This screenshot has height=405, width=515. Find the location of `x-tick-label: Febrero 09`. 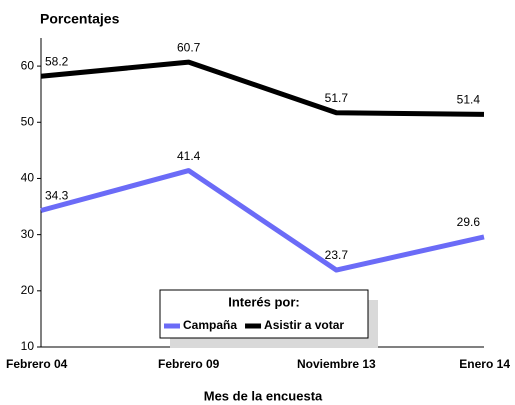

x-tick-label: Febrero 09 is located at coordinates (189, 364).